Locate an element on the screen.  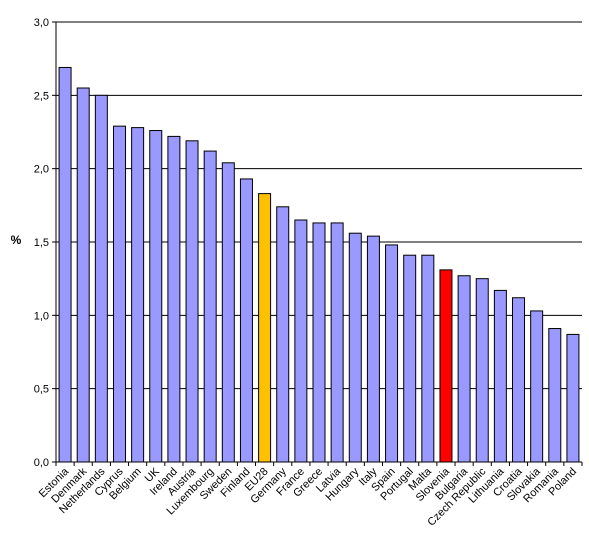
bar-czech-republic is located at coordinates (482, 370).